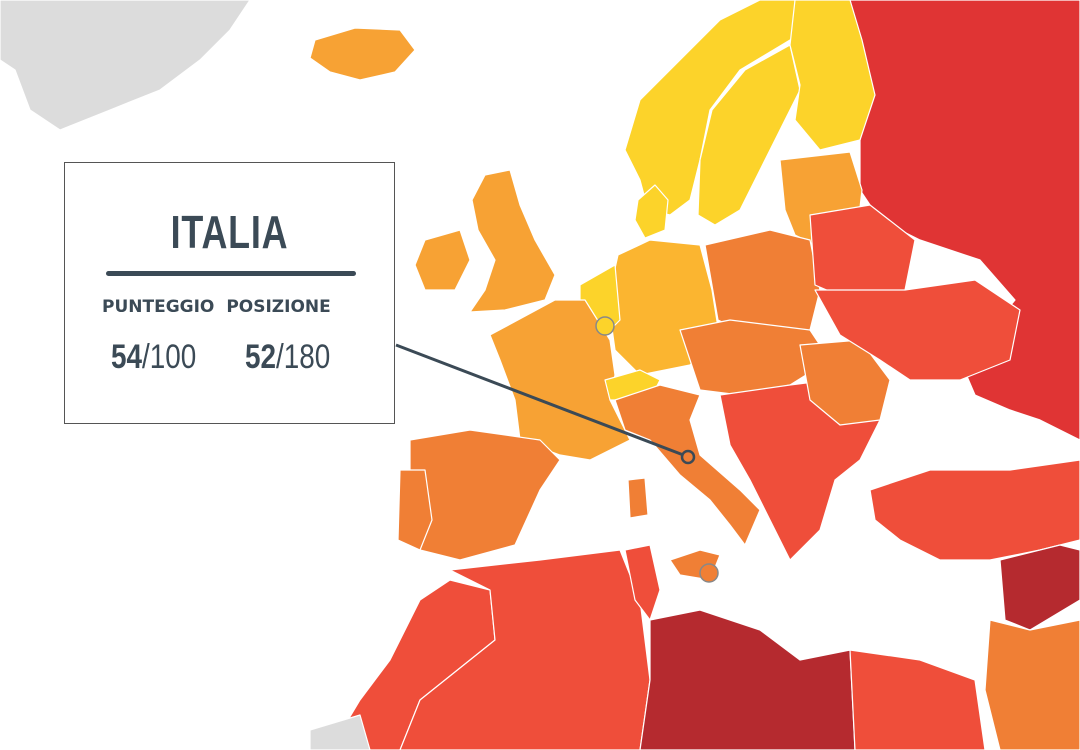 The height and width of the screenshot is (750, 1080). Describe the element at coordinates (974, 510) in the screenshot. I see `region-turkey` at that location.